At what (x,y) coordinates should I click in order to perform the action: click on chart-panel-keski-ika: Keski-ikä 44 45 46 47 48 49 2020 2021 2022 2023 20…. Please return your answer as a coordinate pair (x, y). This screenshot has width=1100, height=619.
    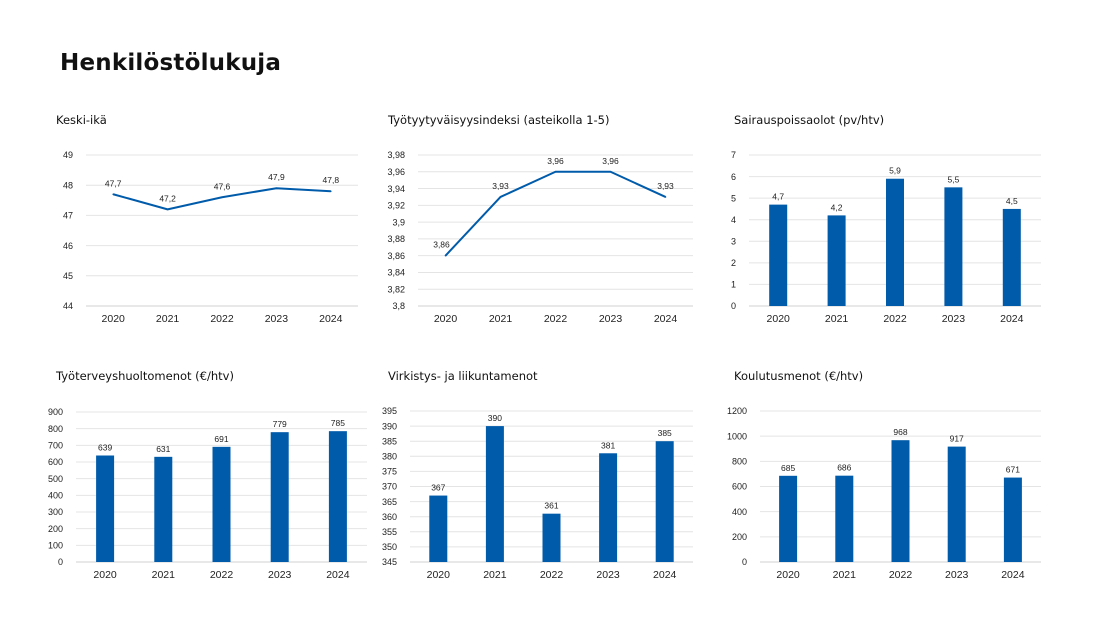
    Looking at the image, I should click on (211, 223).